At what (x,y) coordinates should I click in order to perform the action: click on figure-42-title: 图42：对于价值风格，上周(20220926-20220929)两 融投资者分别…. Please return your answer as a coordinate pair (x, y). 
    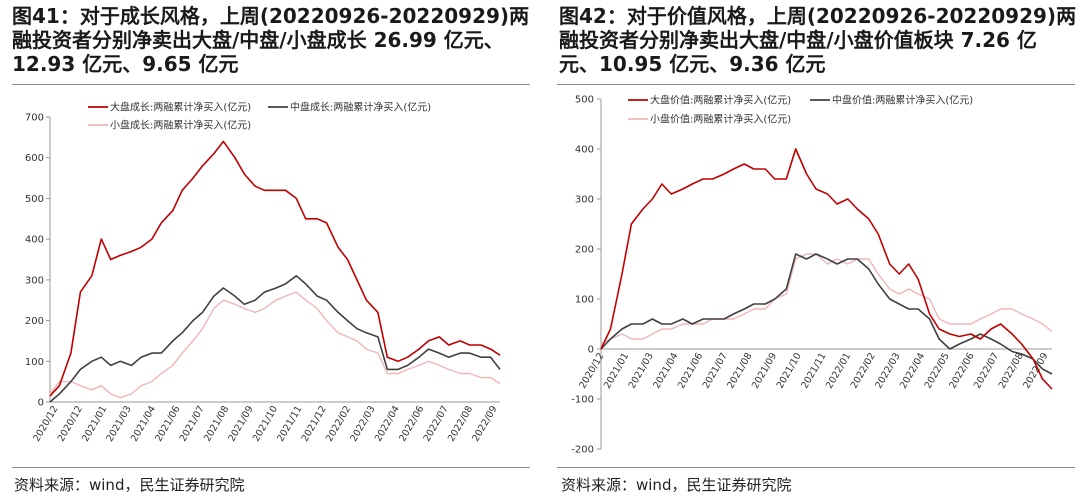
    Looking at the image, I should click on (818, 40).